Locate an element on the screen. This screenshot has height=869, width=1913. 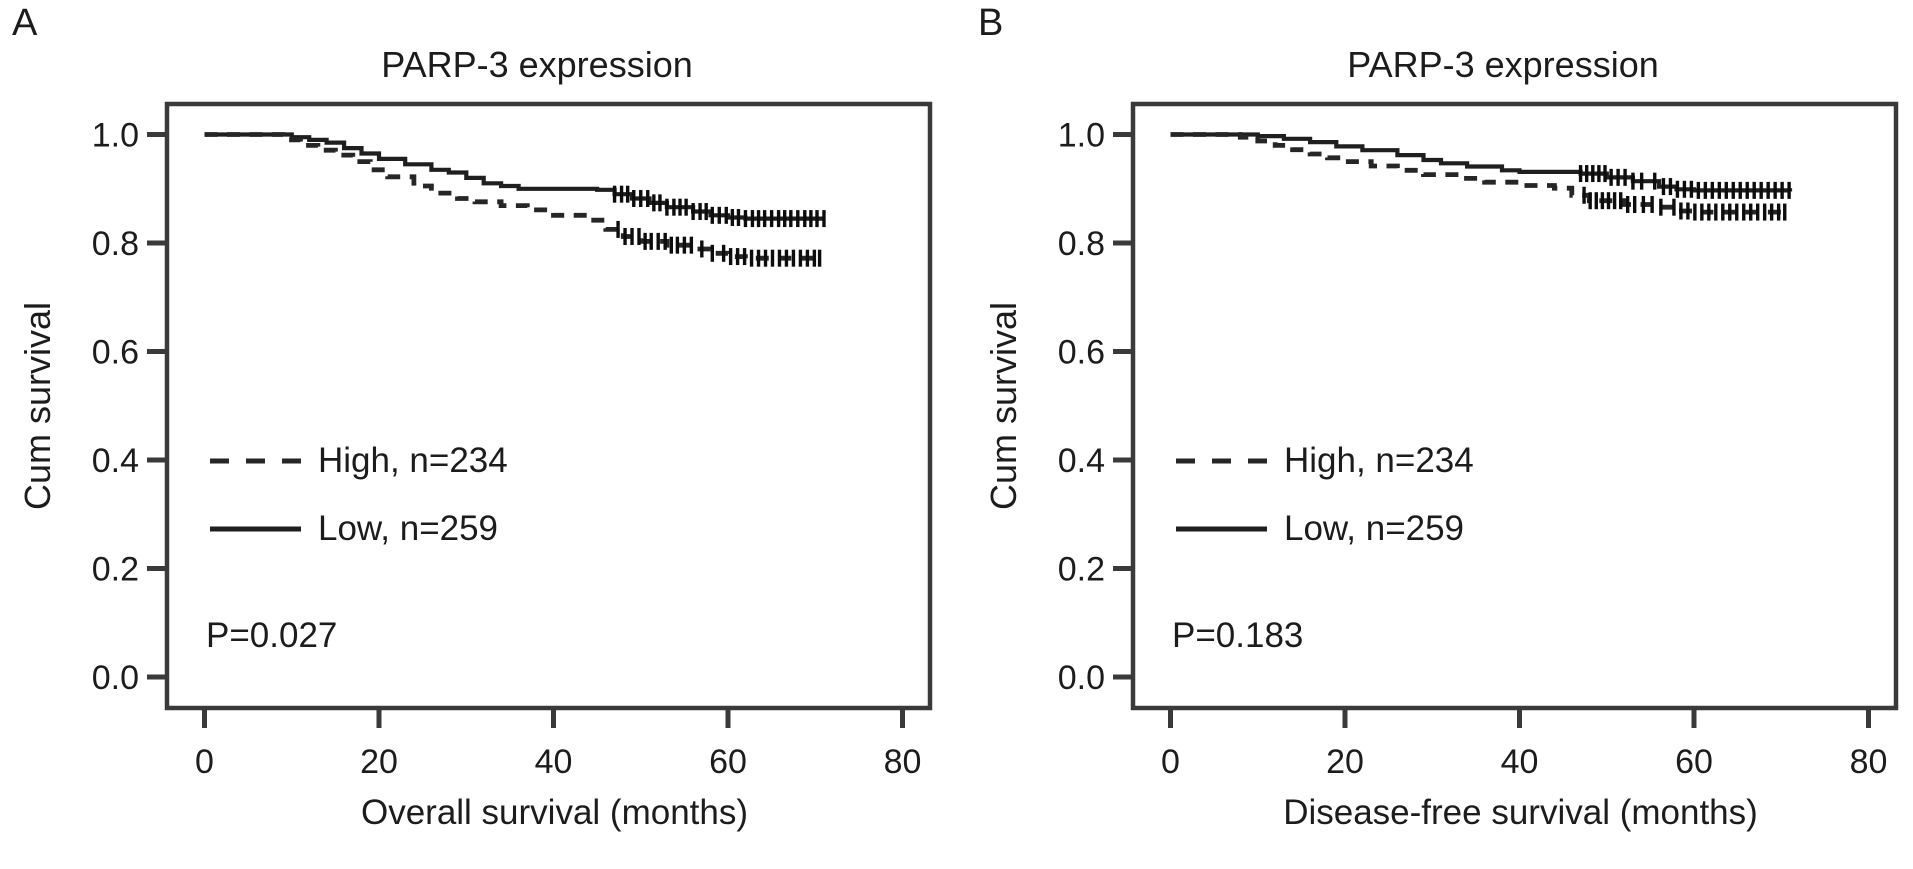
panel-a-legend-high-label: High, n=234 is located at coordinates (413, 460).